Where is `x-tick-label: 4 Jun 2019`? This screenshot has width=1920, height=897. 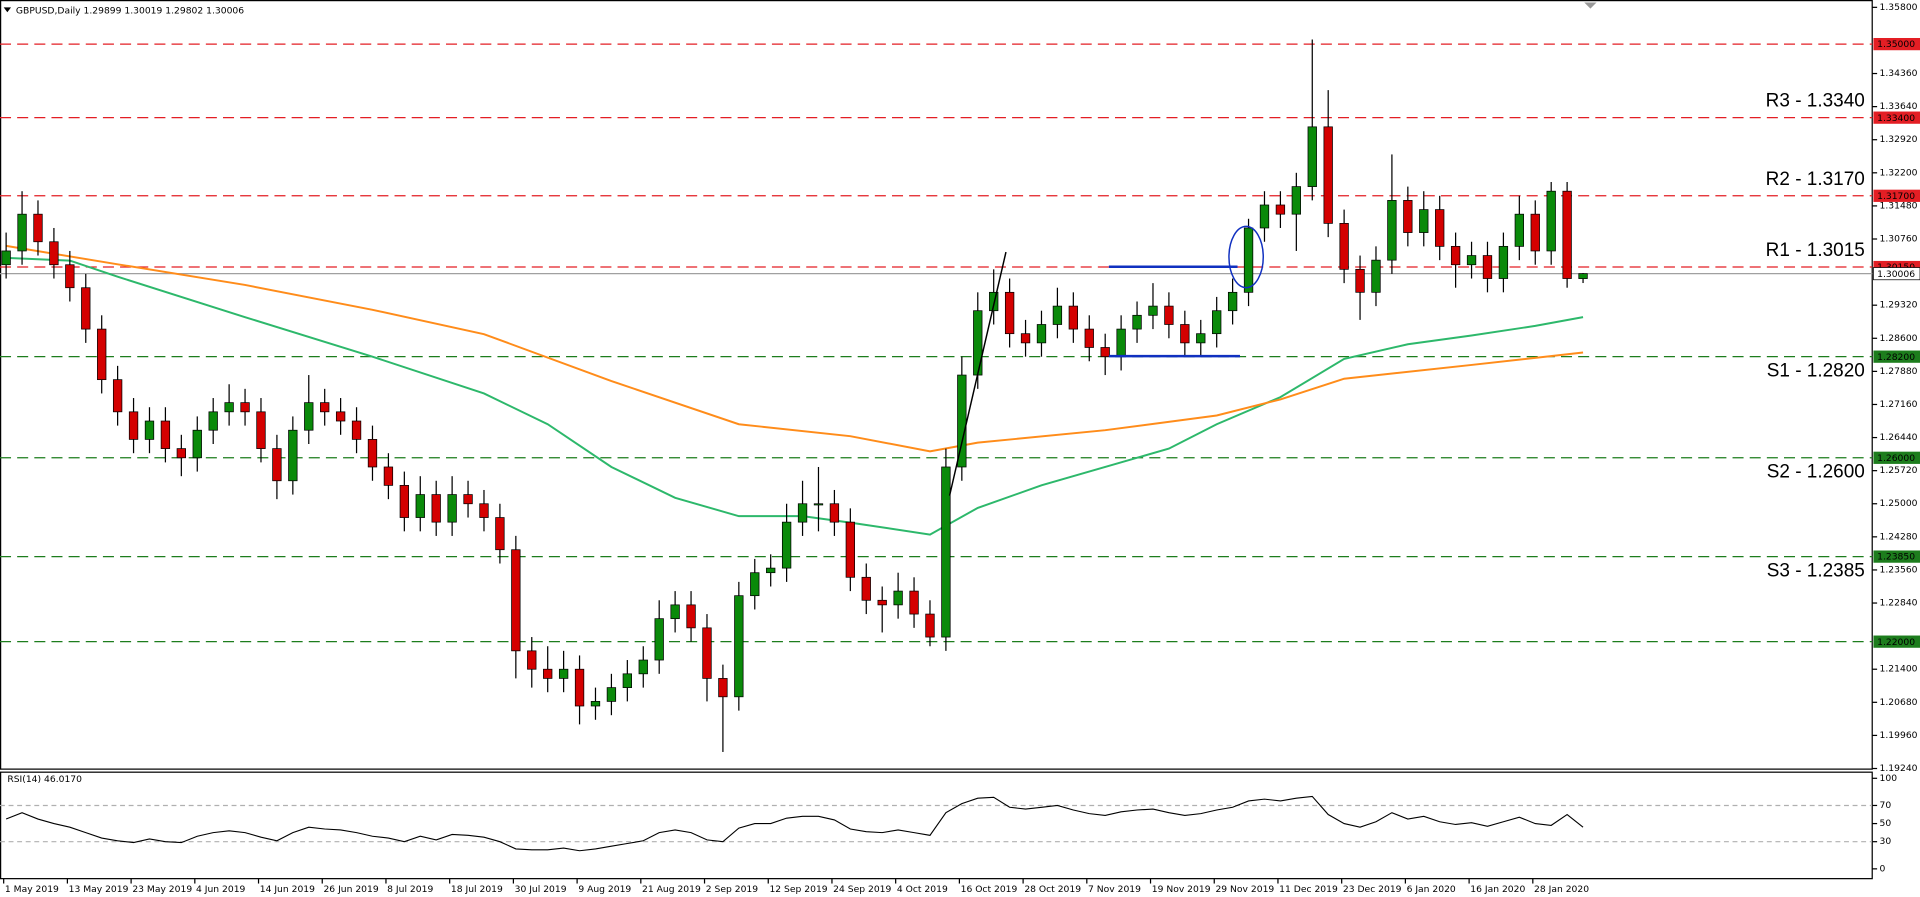
x-tick-label: 4 Jun 2019 is located at coordinates (221, 889).